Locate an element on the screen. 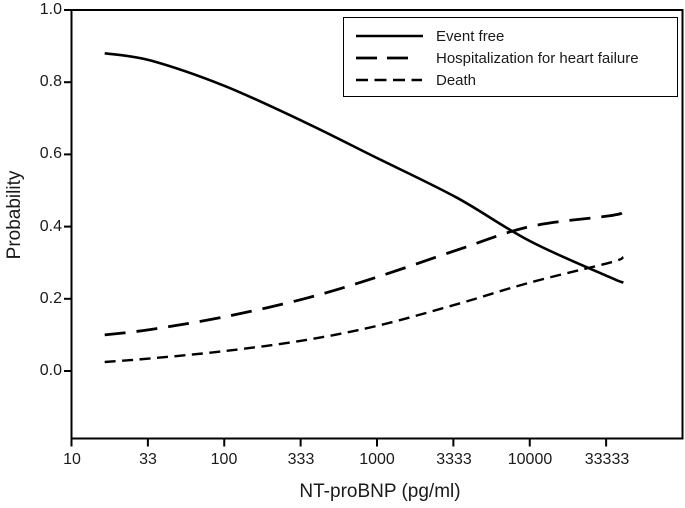 This screenshot has width=685, height=508. legend-label: Event free is located at coordinates (470, 36).